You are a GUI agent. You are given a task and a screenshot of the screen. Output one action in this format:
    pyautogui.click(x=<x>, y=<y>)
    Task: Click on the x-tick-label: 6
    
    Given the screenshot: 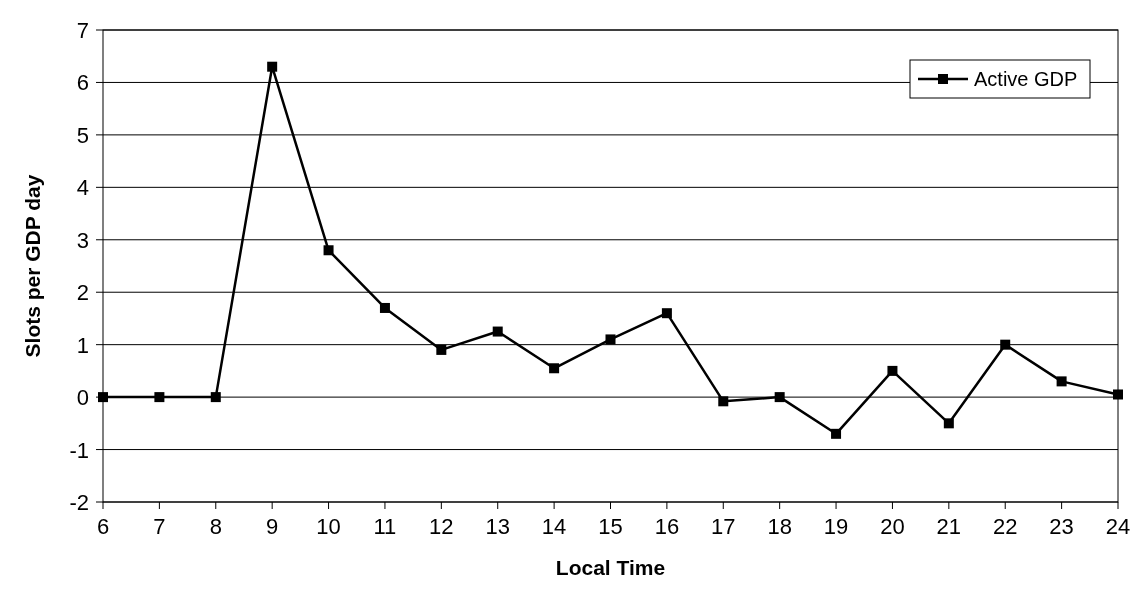 What is the action you would take?
    pyautogui.click(x=103, y=526)
    